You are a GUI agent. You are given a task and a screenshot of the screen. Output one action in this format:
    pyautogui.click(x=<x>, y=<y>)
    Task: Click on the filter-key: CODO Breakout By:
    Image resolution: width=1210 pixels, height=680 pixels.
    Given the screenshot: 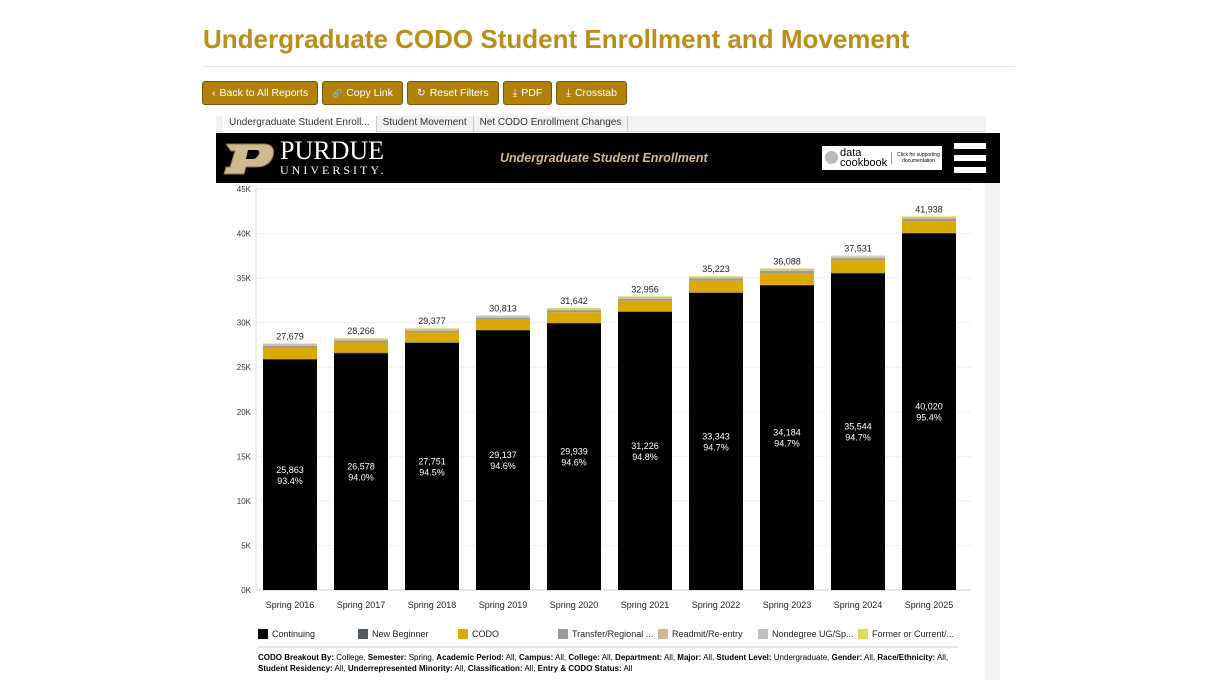 What is the action you would take?
    pyautogui.click(x=296, y=657)
    